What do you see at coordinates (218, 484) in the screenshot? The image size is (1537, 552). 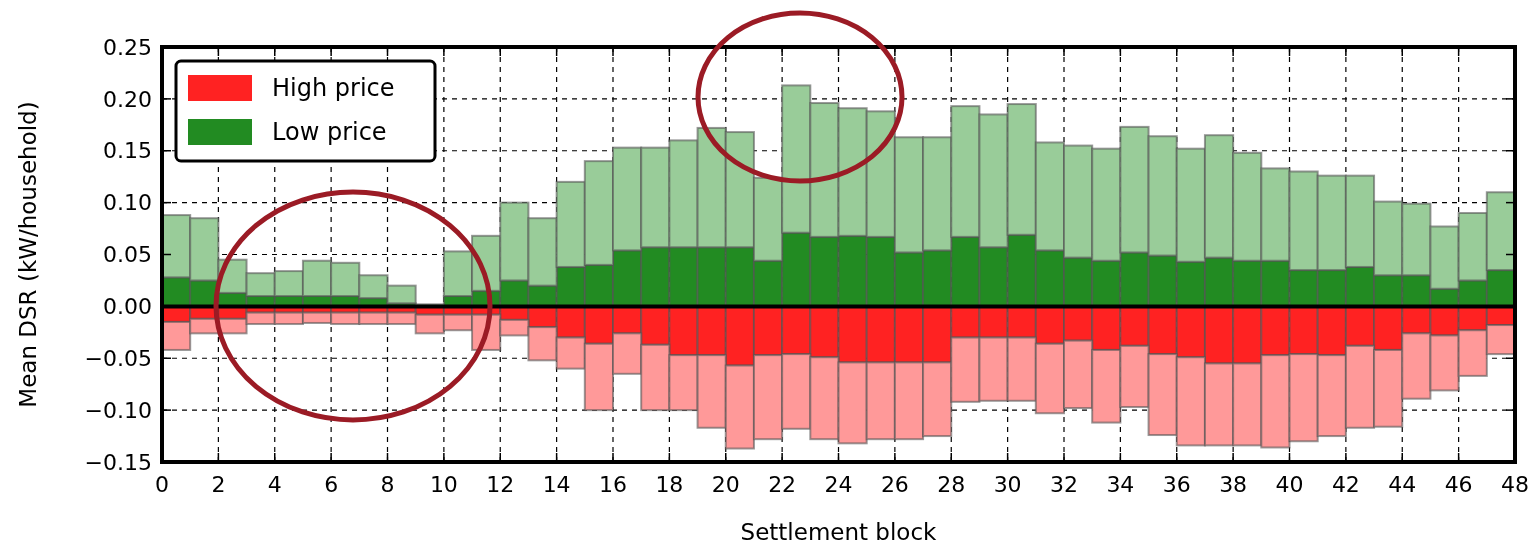 I see `x-tick-label: 2` at bounding box center [218, 484].